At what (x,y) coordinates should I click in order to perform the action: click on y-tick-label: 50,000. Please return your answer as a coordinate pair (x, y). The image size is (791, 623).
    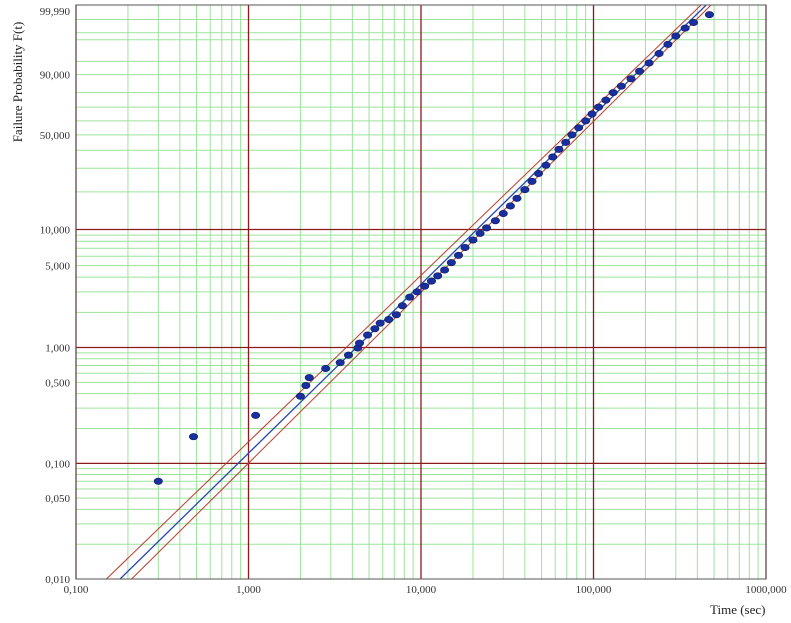
    Looking at the image, I should click on (55, 136).